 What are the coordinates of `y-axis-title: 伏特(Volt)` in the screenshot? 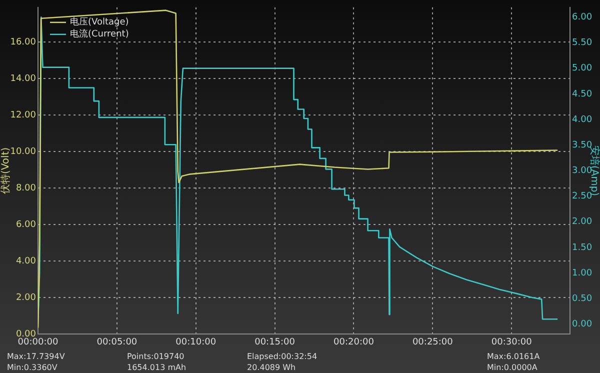 It's located at (6, 170).